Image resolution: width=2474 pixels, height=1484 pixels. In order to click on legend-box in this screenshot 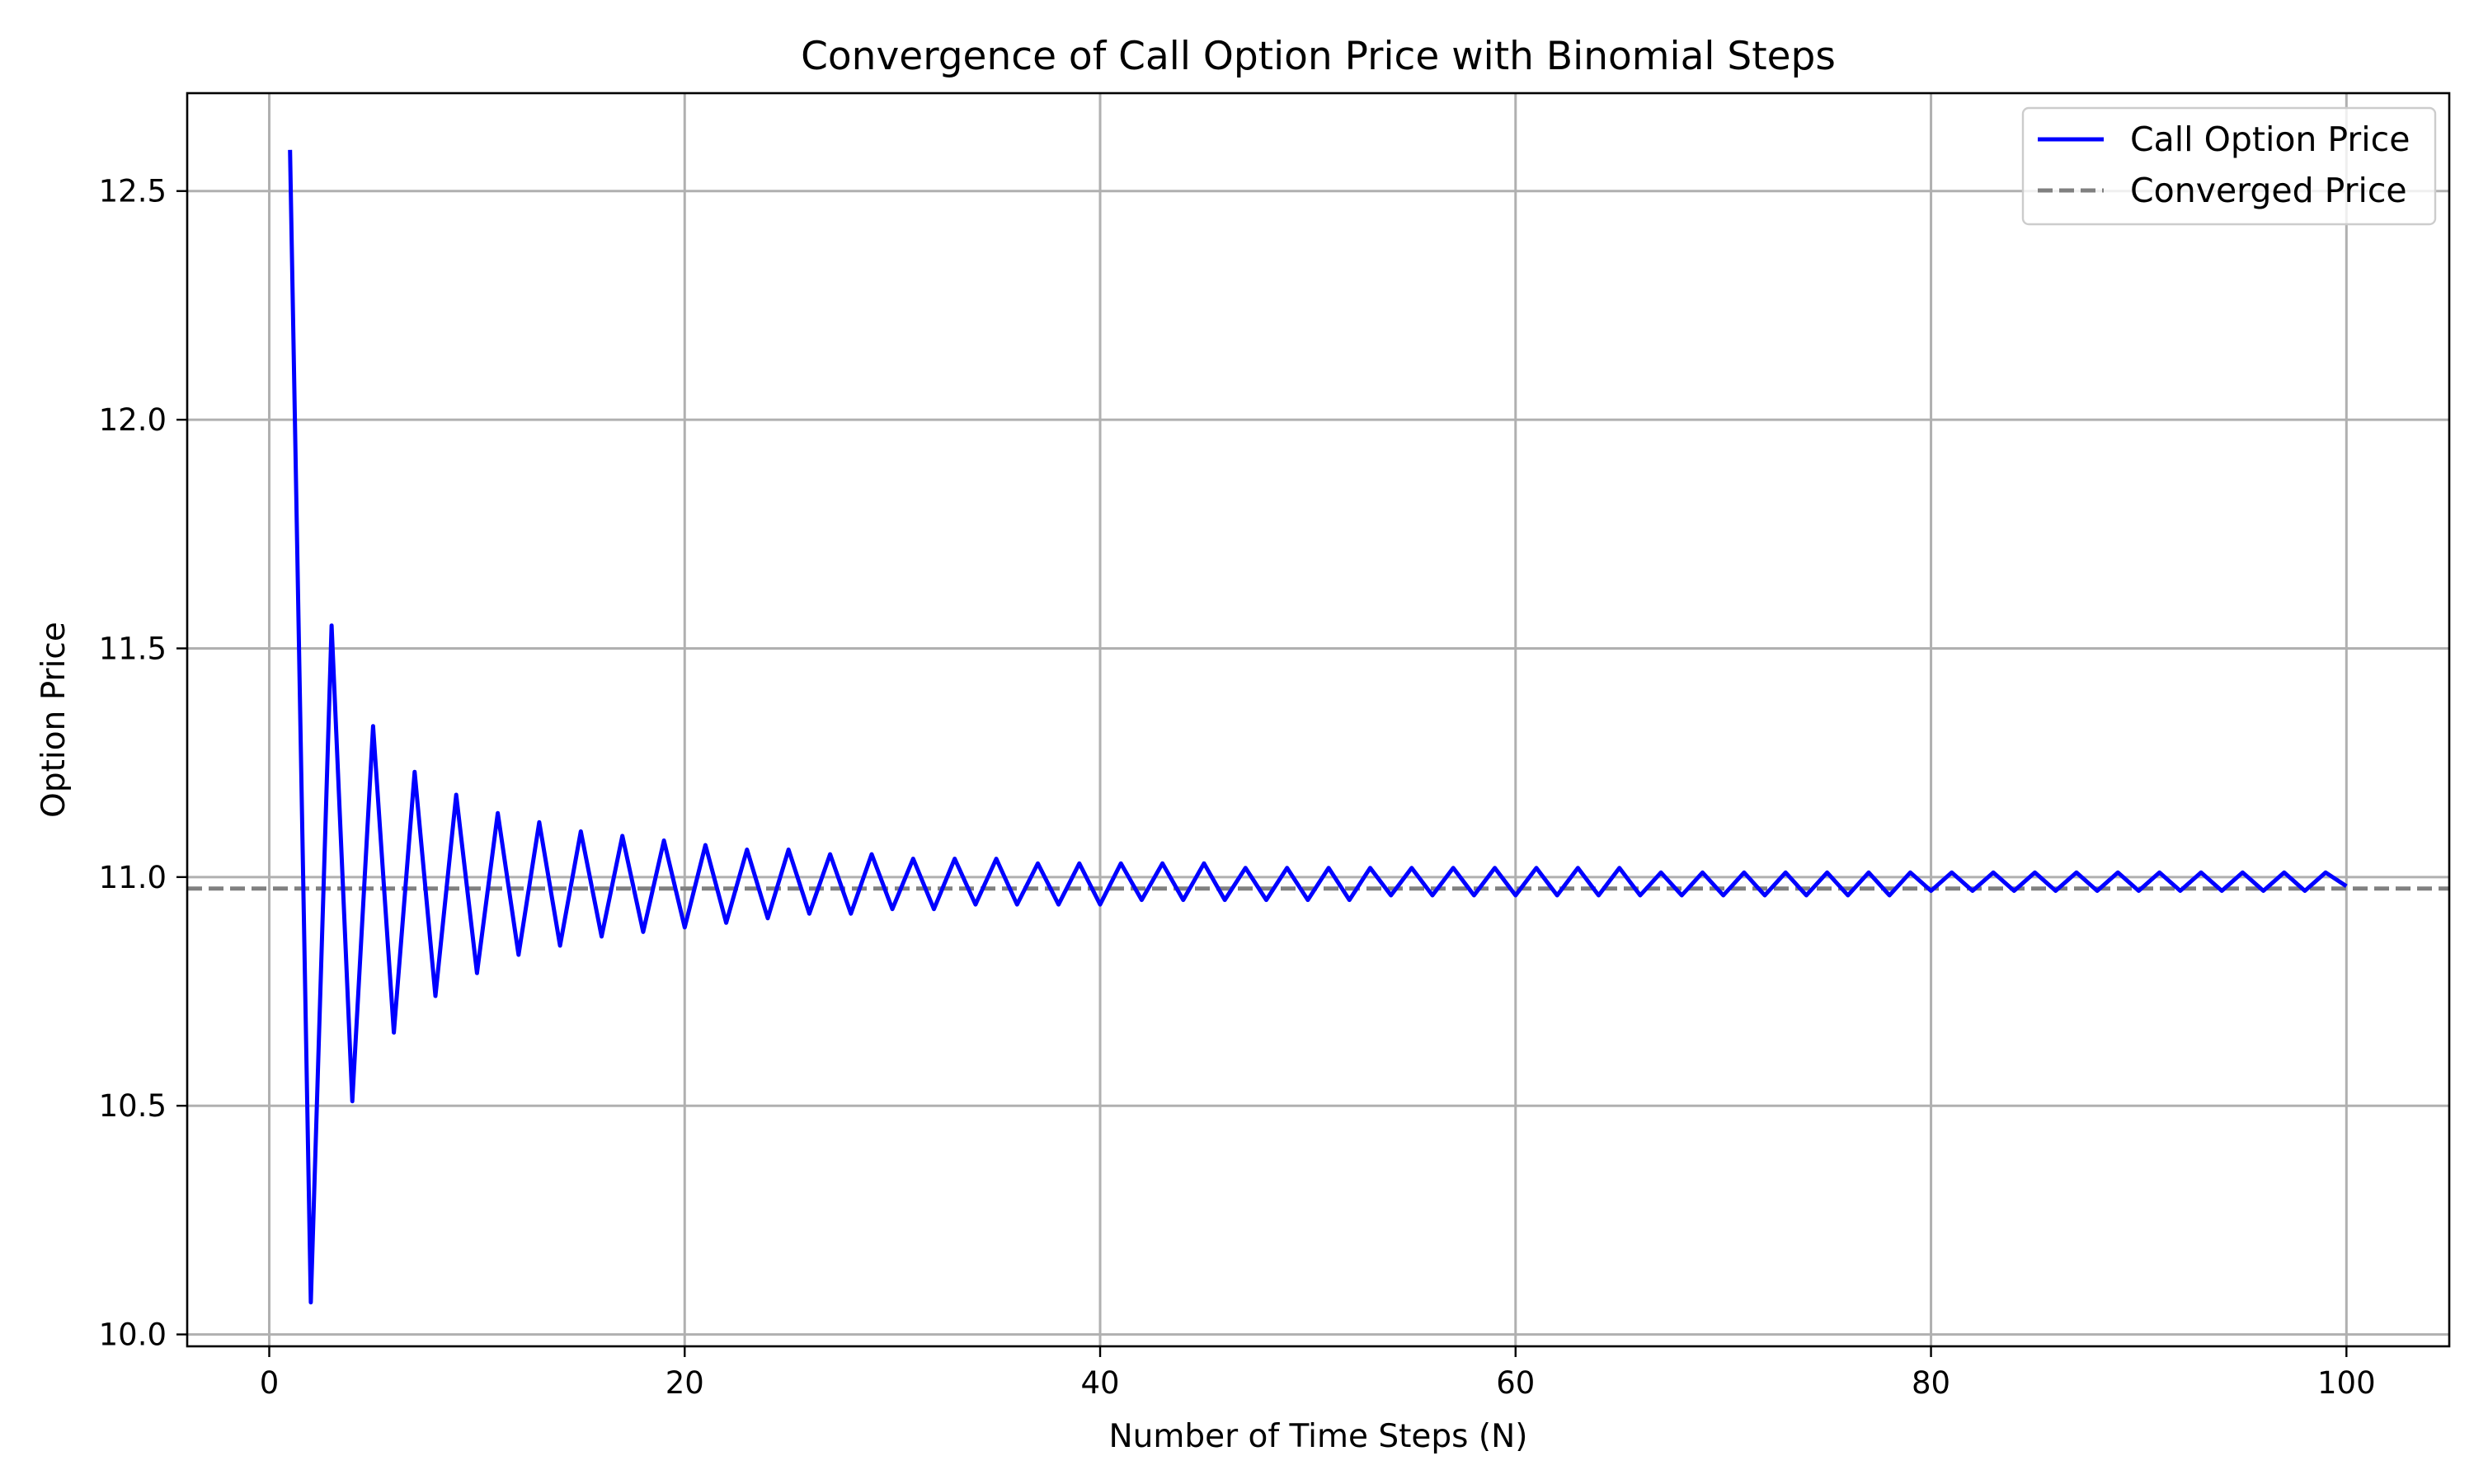, I will do `click(2229, 166)`.